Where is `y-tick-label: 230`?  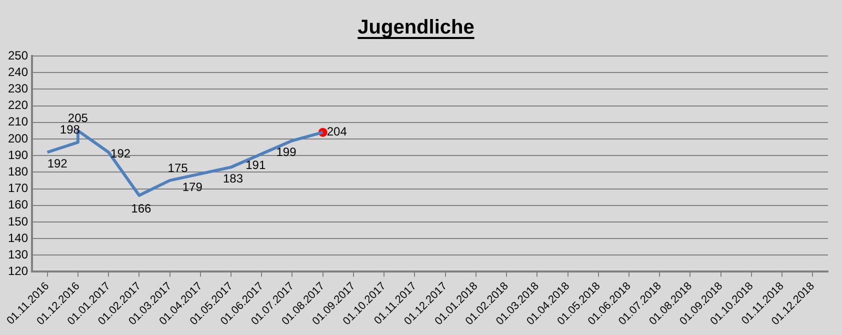 y-tick-label: 230 is located at coordinates (18, 89).